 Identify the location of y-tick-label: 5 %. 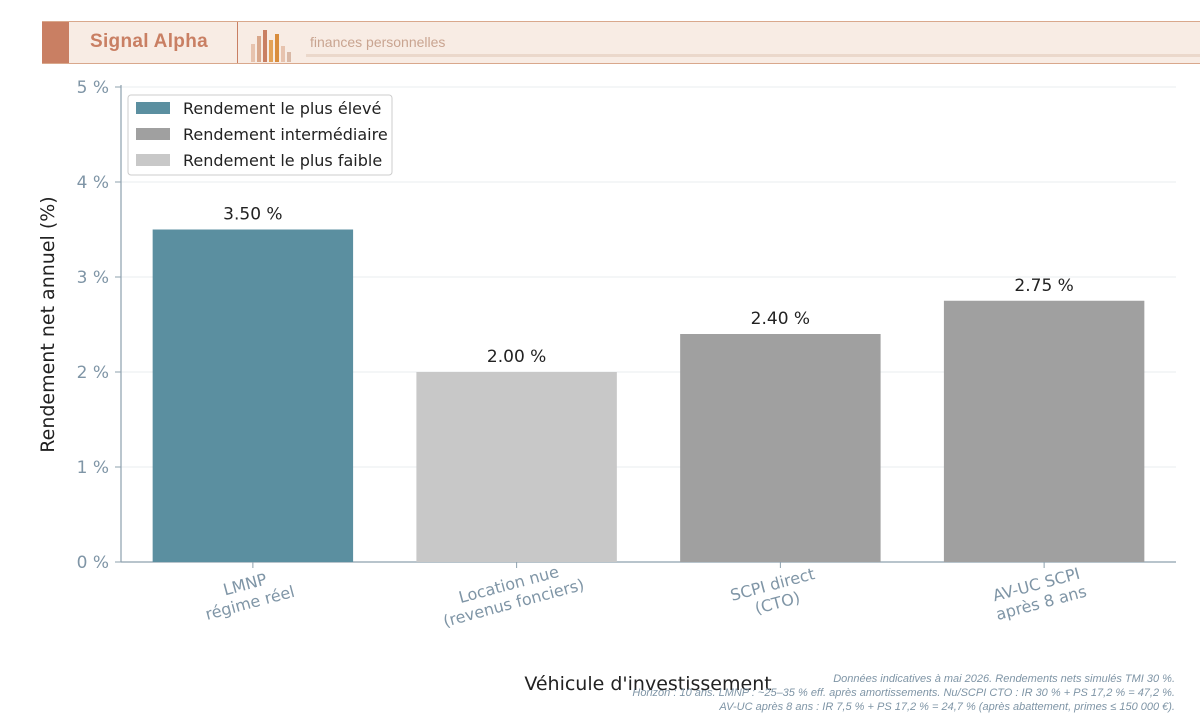
(93, 88).